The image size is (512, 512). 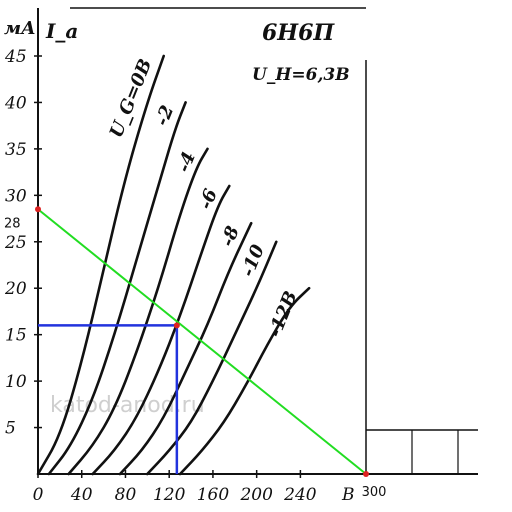 I want to click on load-line-y-intercept, so click(x=38, y=209).